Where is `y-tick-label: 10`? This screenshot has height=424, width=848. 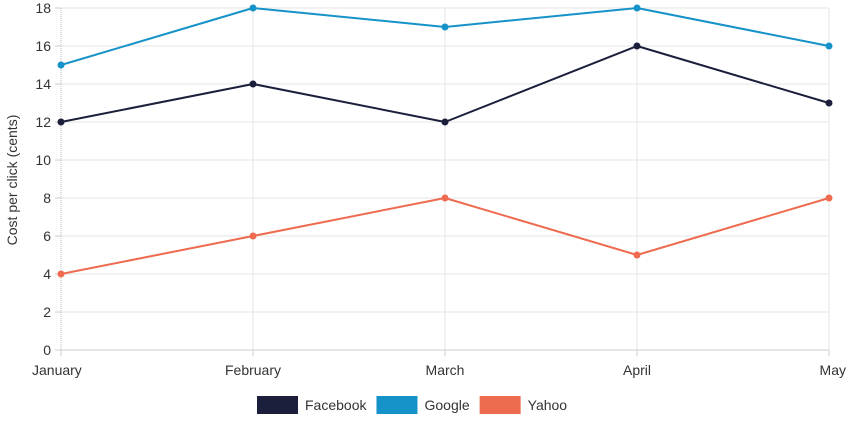 y-tick-label: 10 is located at coordinates (43, 160).